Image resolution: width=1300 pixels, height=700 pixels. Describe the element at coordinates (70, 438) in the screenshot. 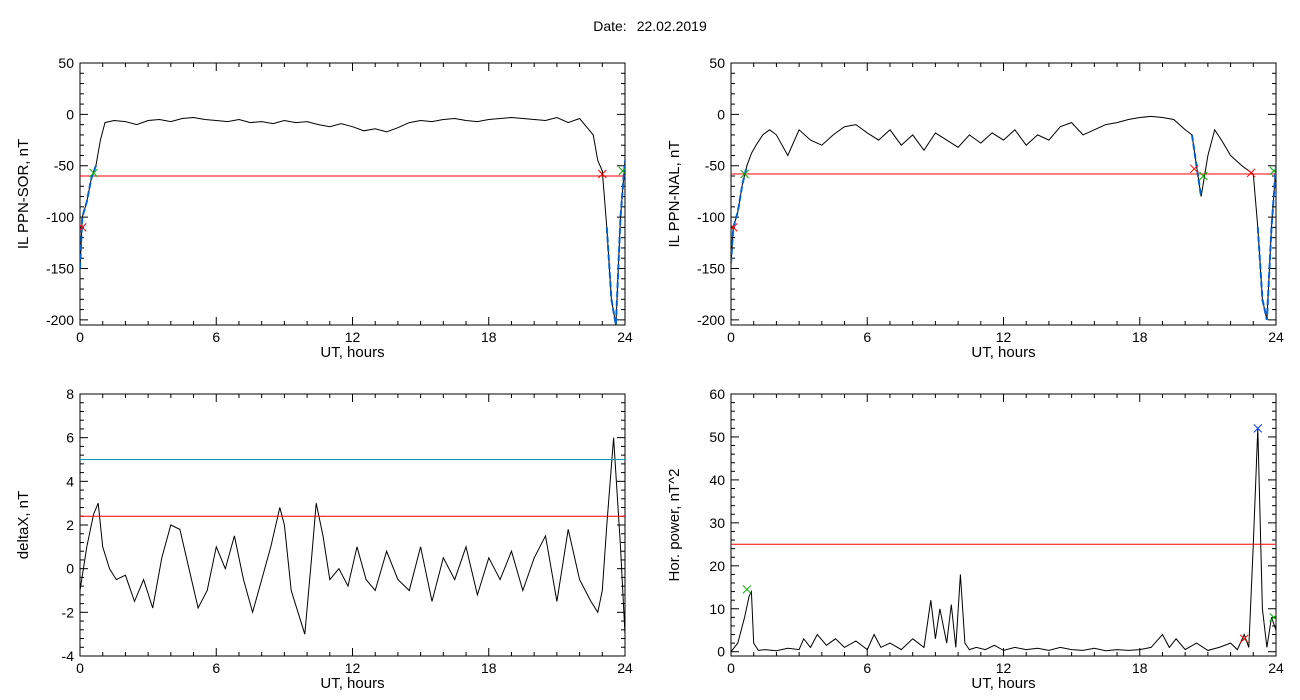

I see `y-tick-label: 6` at that location.